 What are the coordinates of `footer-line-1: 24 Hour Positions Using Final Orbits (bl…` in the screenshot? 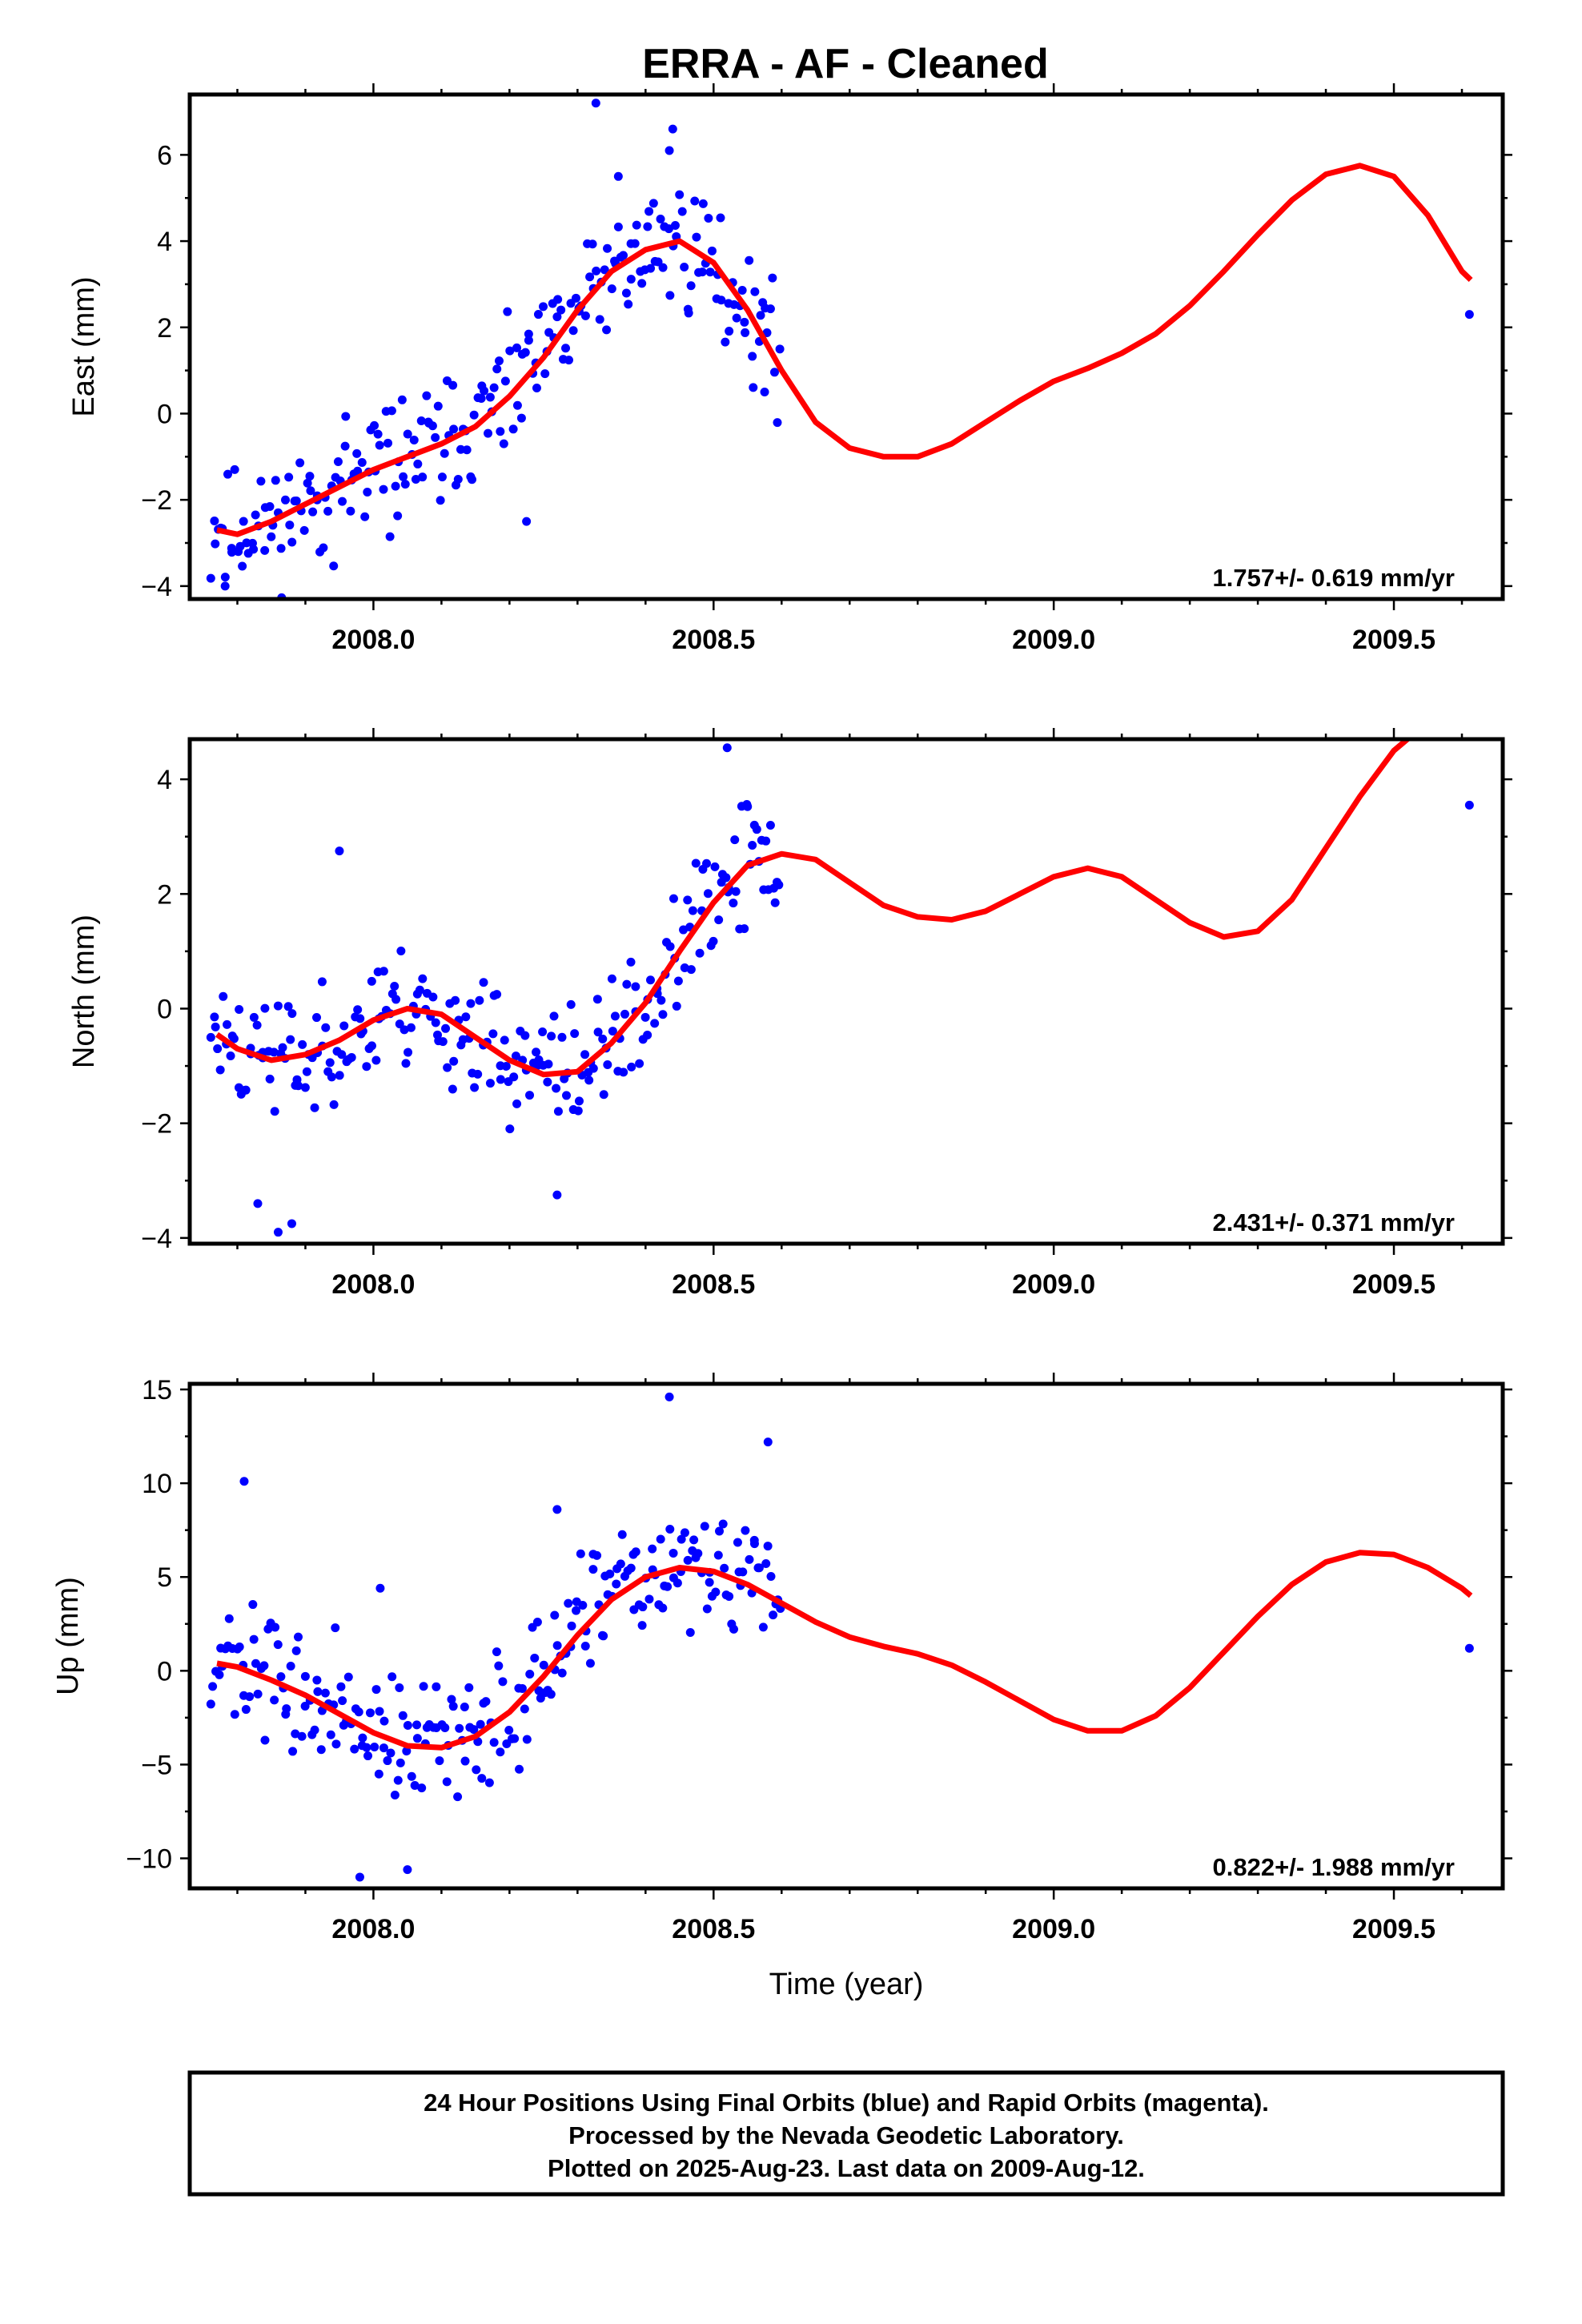 It's located at (847, 2103).